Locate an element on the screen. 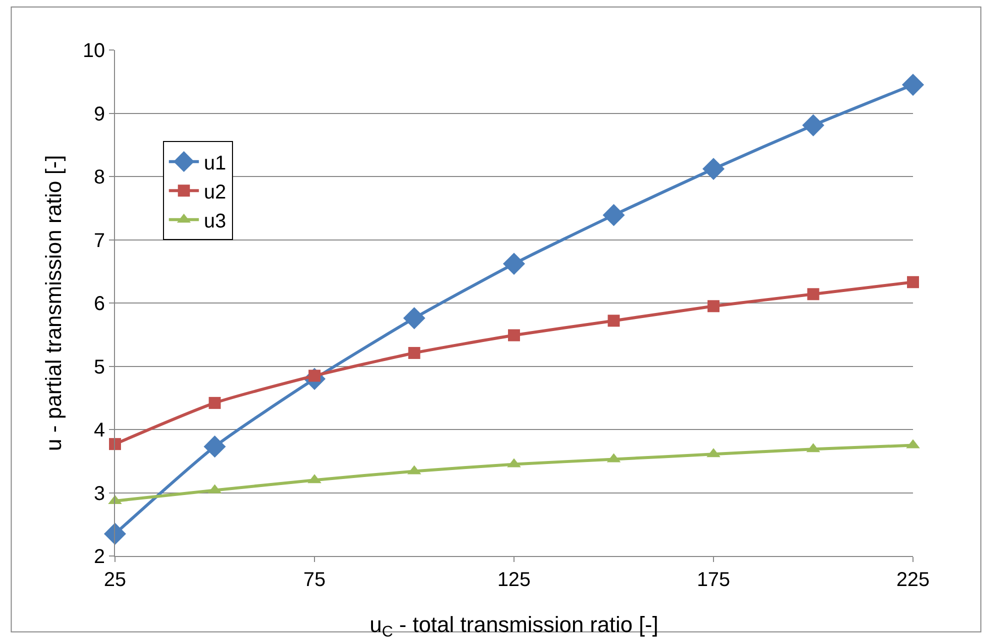  x-tick-label: 225 is located at coordinates (913, 580).